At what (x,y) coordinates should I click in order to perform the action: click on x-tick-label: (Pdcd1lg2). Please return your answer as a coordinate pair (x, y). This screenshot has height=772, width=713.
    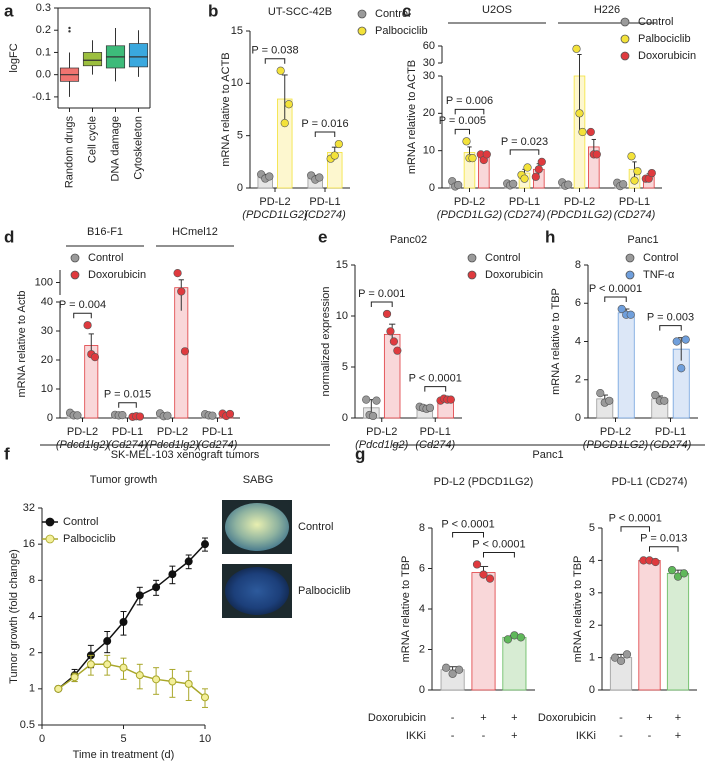
    Looking at the image, I should click on (382, 445).